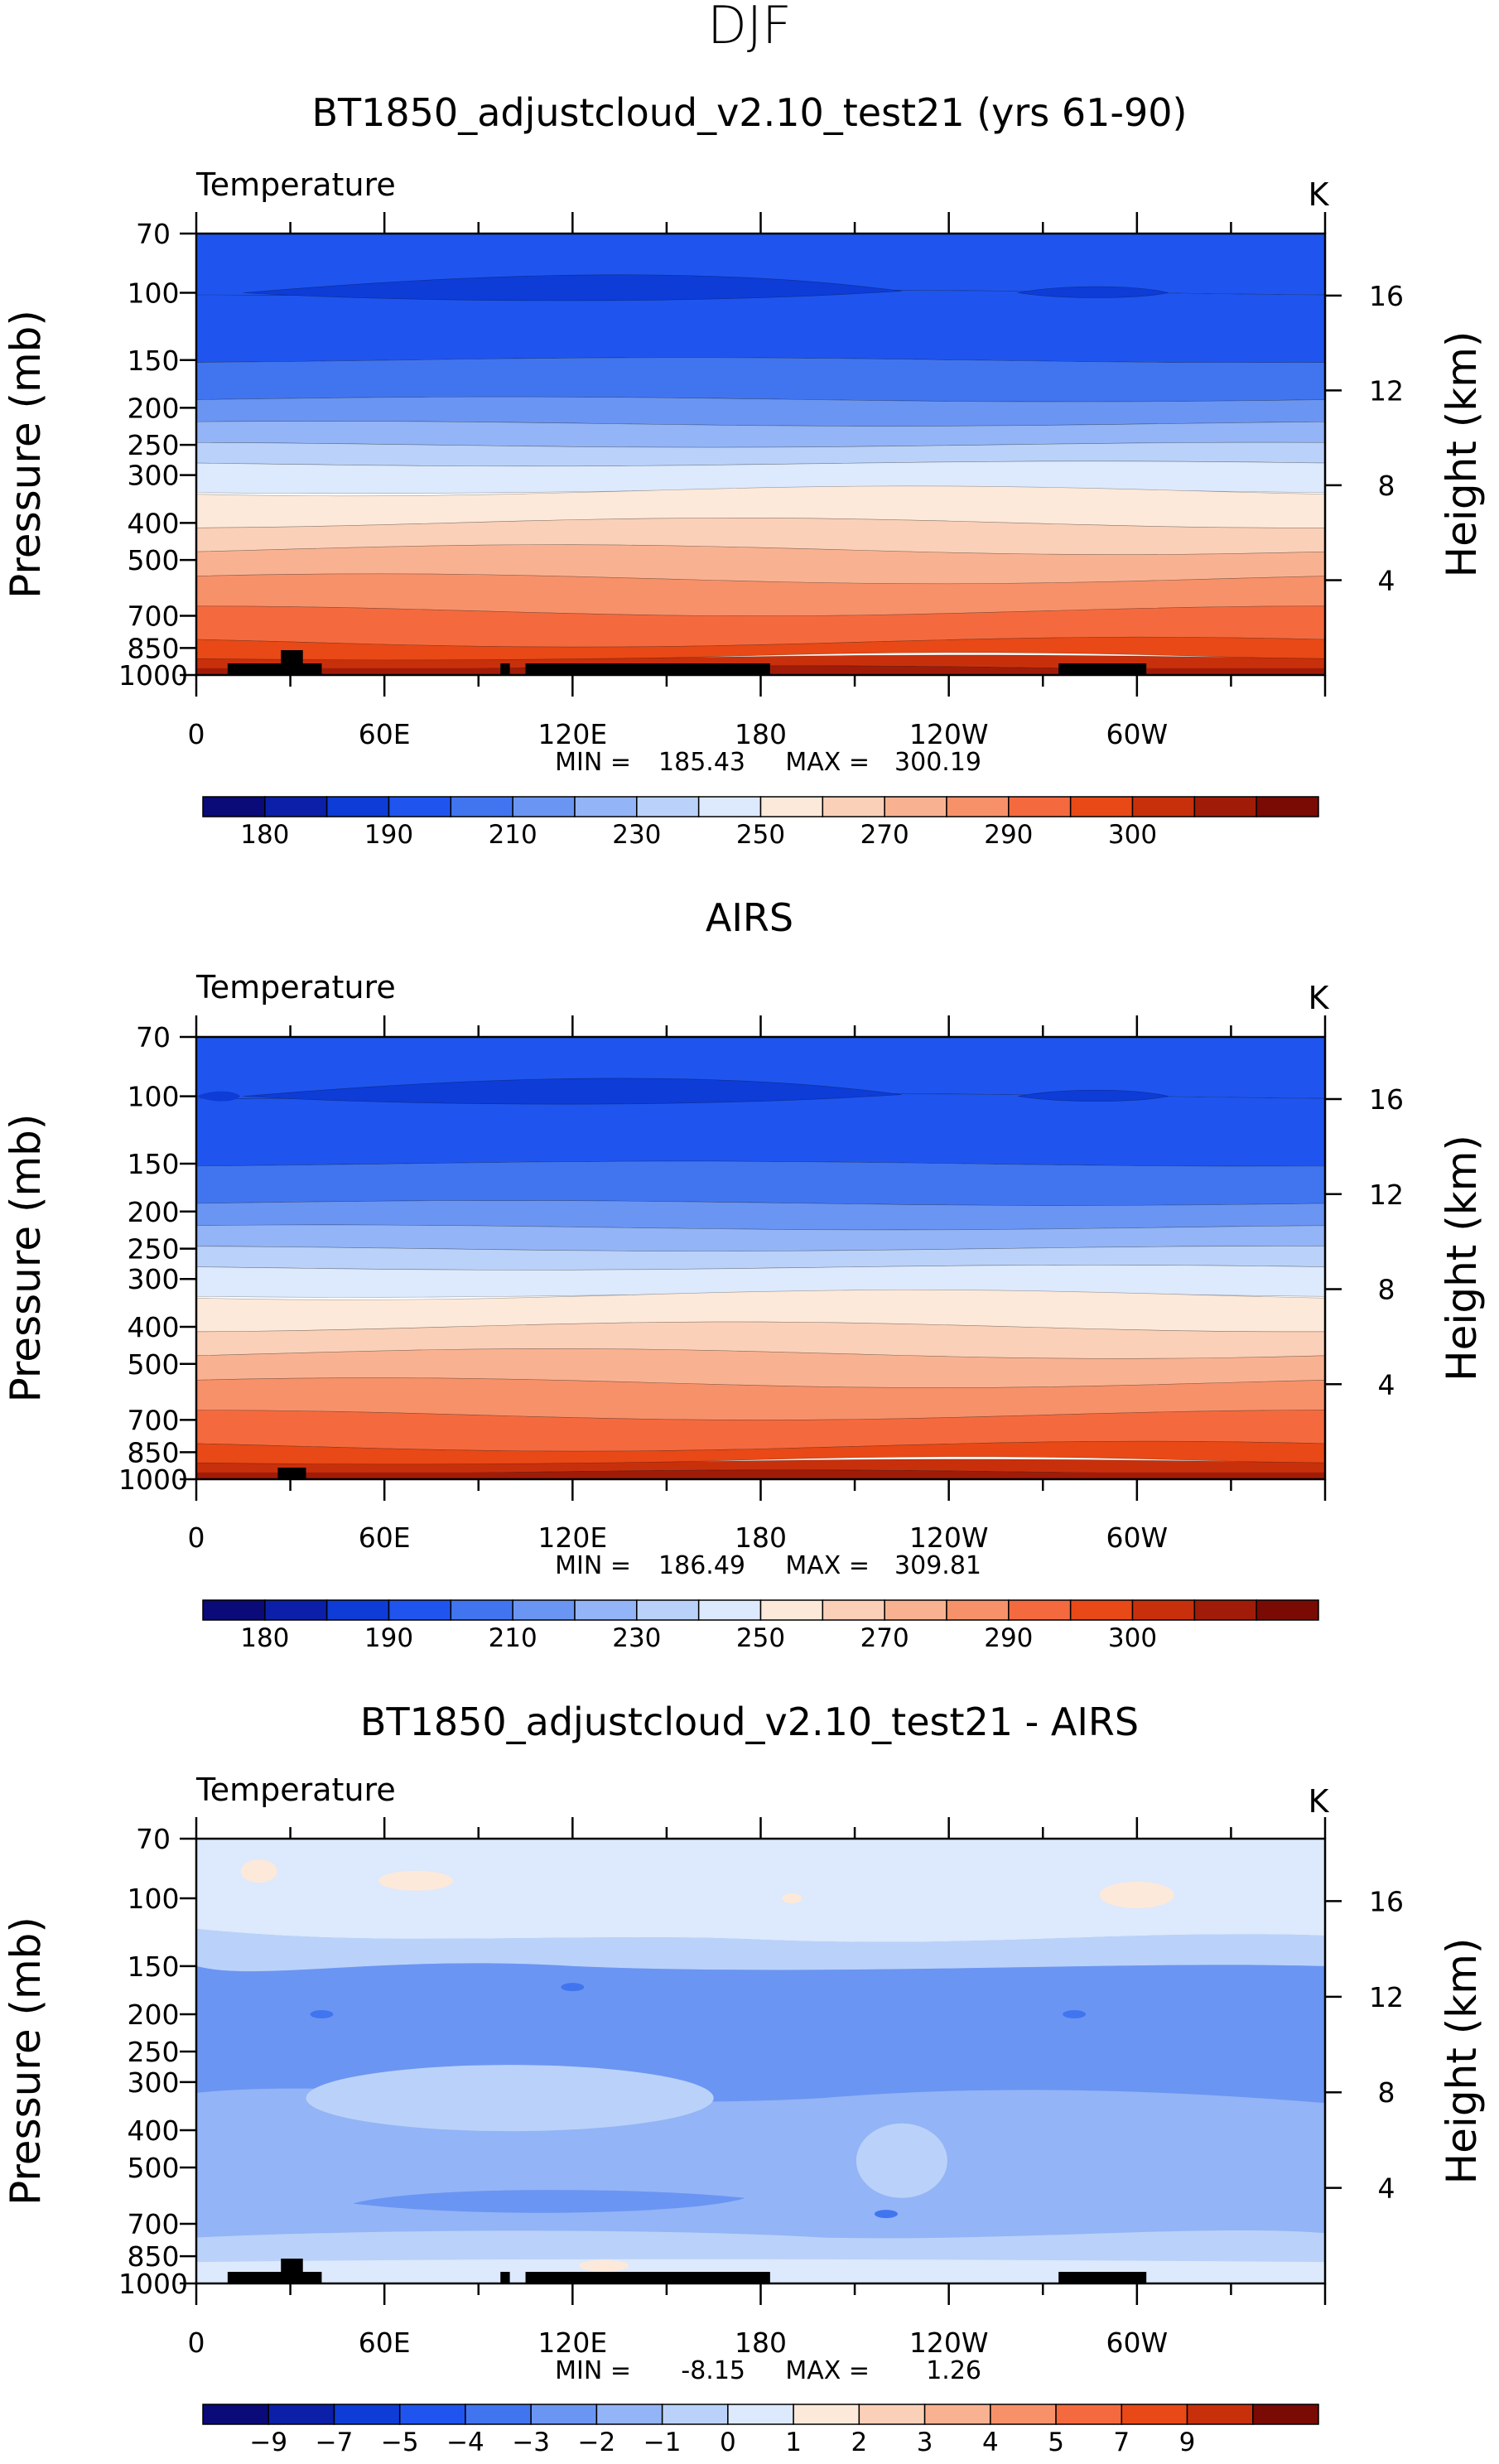 This screenshot has width=1499, height=2464. What do you see at coordinates (1386, 580) in the screenshot?
I see `y2-tick-label: 4` at bounding box center [1386, 580].